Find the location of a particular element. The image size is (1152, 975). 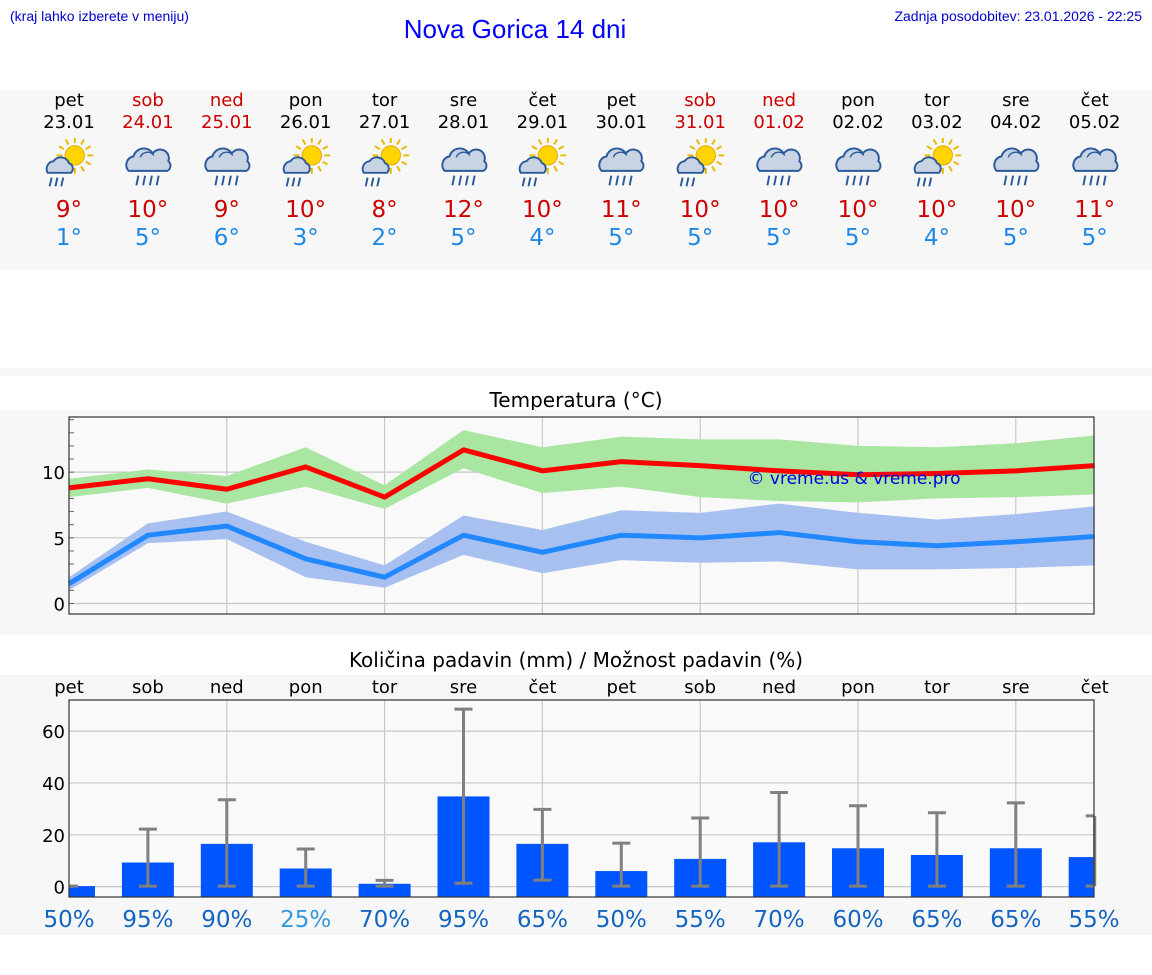

separator-band is located at coordinates (576, 372).